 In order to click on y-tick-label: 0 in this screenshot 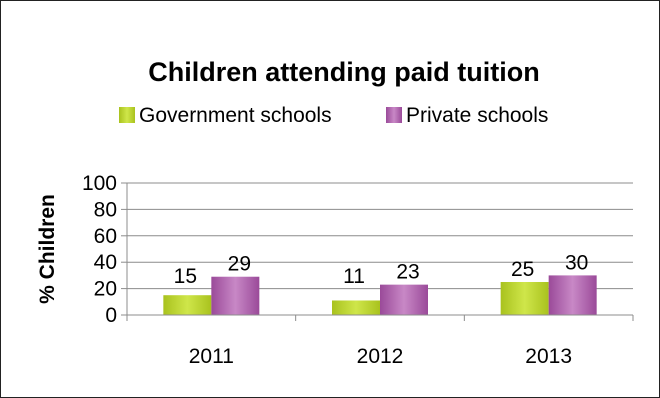, I will do `click(111, 315)`.